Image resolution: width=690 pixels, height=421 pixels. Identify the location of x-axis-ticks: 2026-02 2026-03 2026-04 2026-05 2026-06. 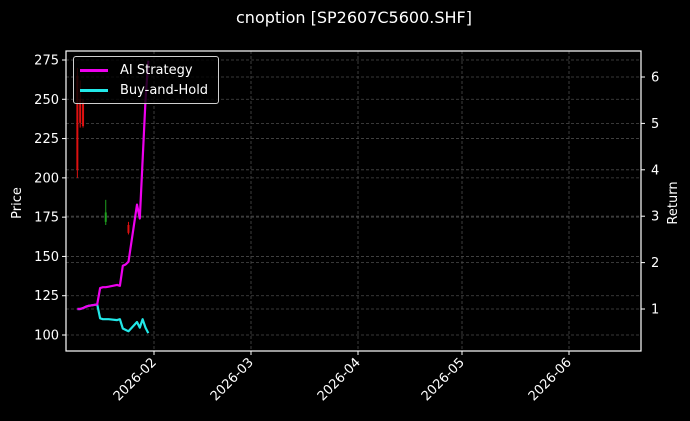
(343, 377).